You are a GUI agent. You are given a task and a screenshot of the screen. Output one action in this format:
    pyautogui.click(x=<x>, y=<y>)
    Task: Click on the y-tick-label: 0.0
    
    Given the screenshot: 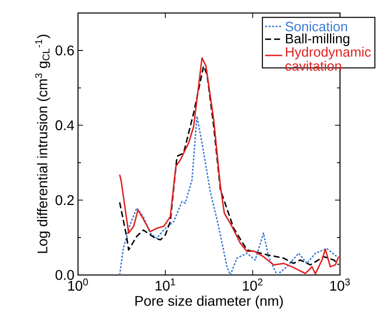 What is the action you would take?
    pyautogui.click(x=65, y=275)
    